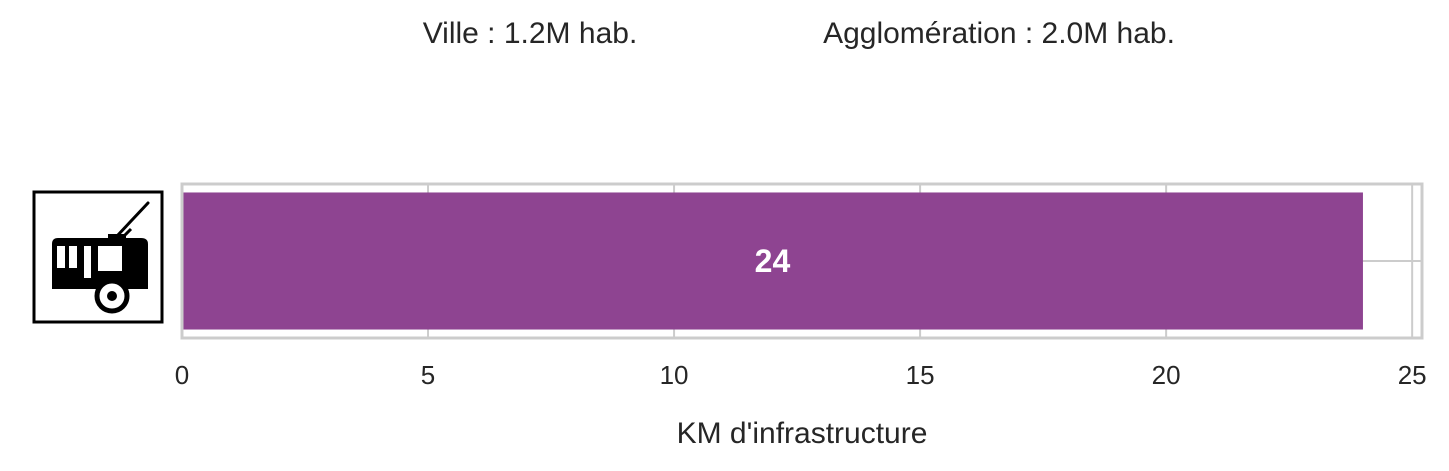 This screenshot has height=471, width=1449. Describe the element at coordinates (674, 375) in the screenshot. I see `x-tick-label: 10` at that location.